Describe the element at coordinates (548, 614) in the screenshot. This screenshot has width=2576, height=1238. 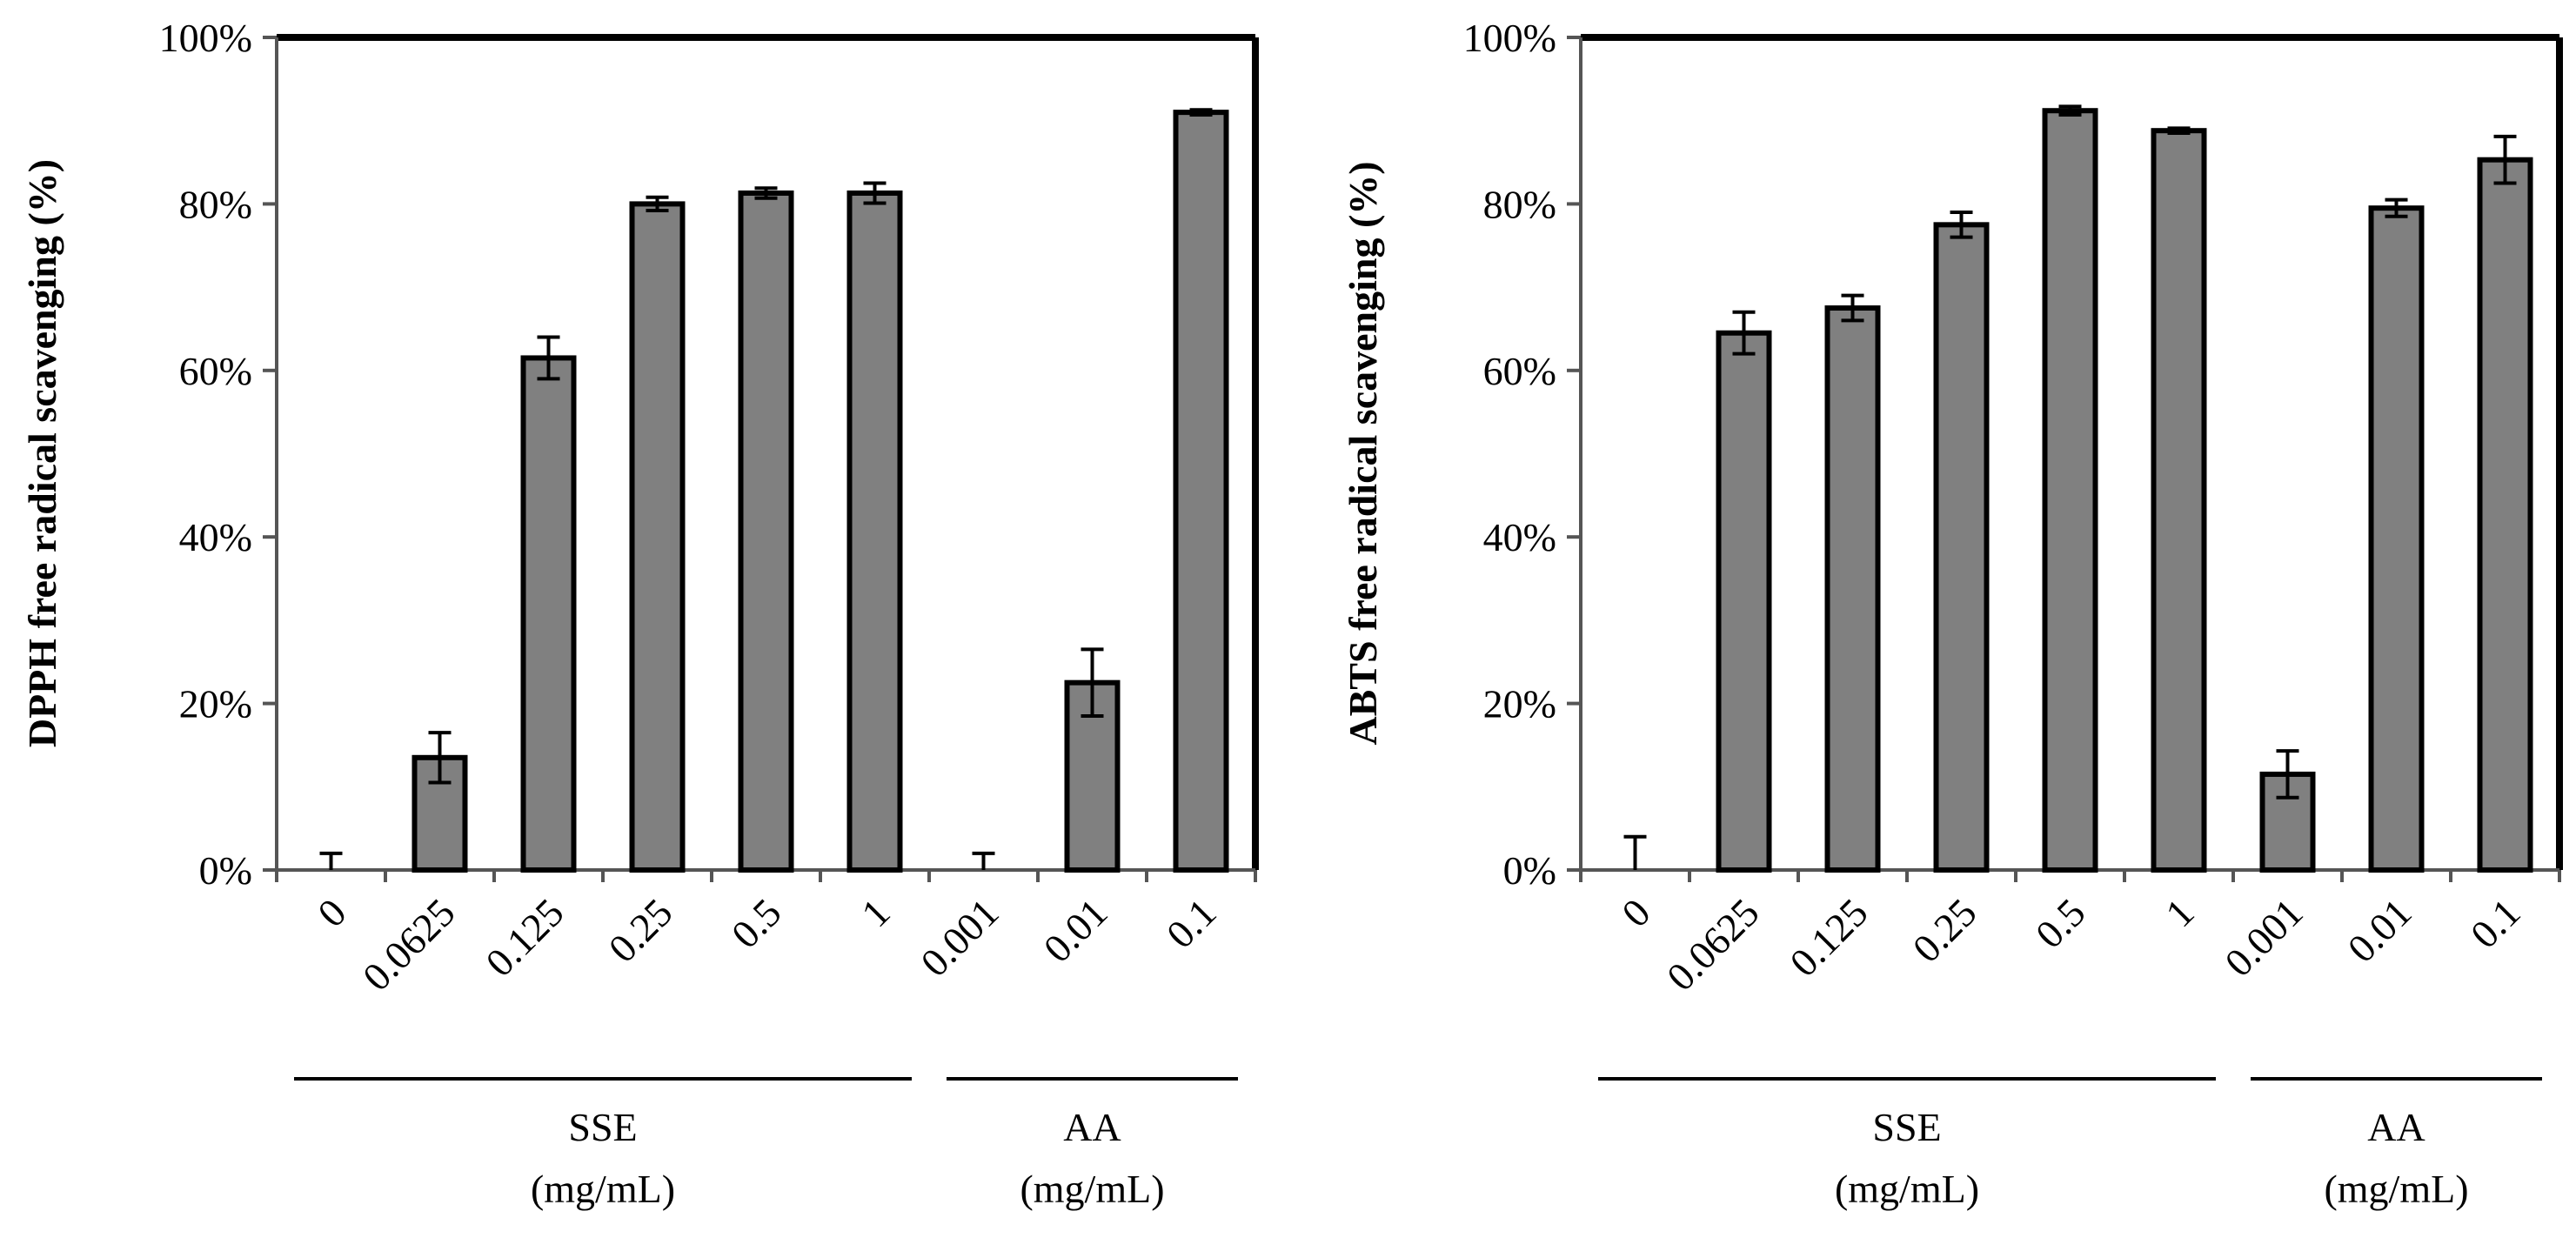
I see `dpph-bar-0.125` at that location.